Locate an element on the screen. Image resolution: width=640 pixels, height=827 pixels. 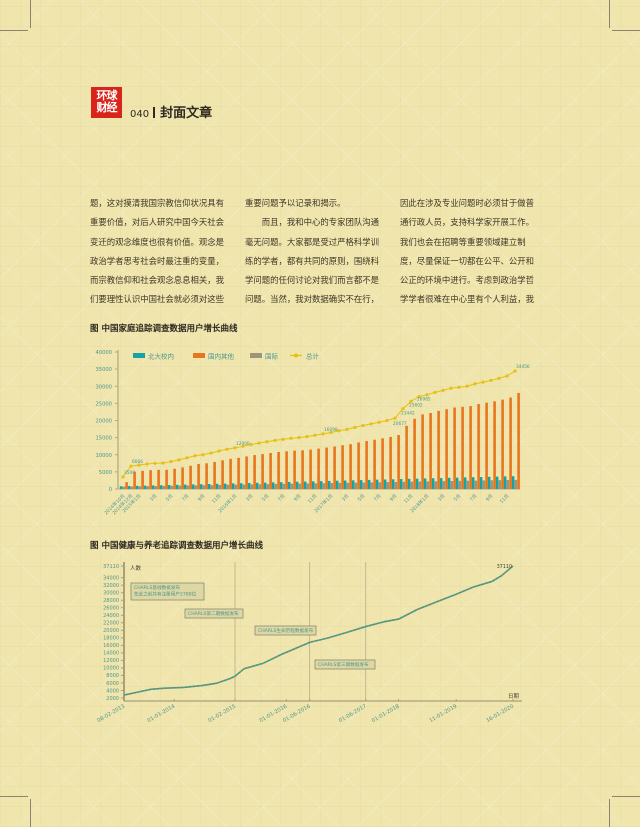
y-tick-label: 10000 is located at coordinates (111, 669).